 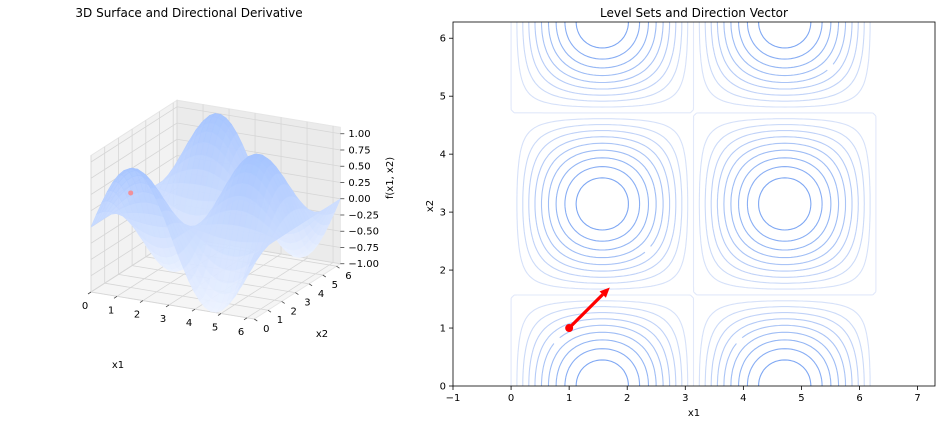 I want to click on surface-xtick-label: 3, so click(x=163, y=319).